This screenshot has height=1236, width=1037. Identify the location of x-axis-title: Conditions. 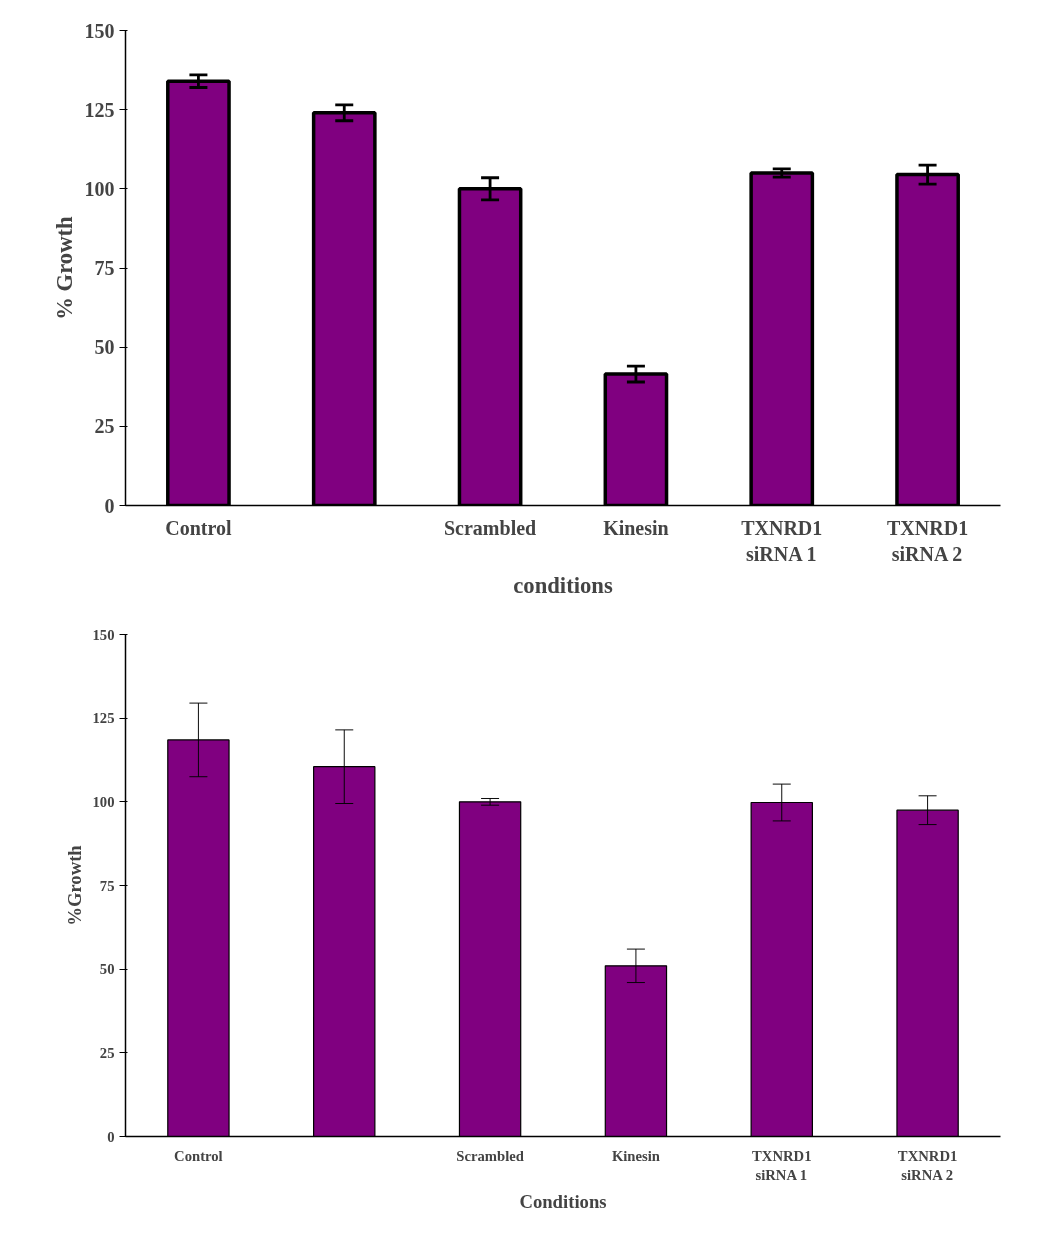
(563, 1201).